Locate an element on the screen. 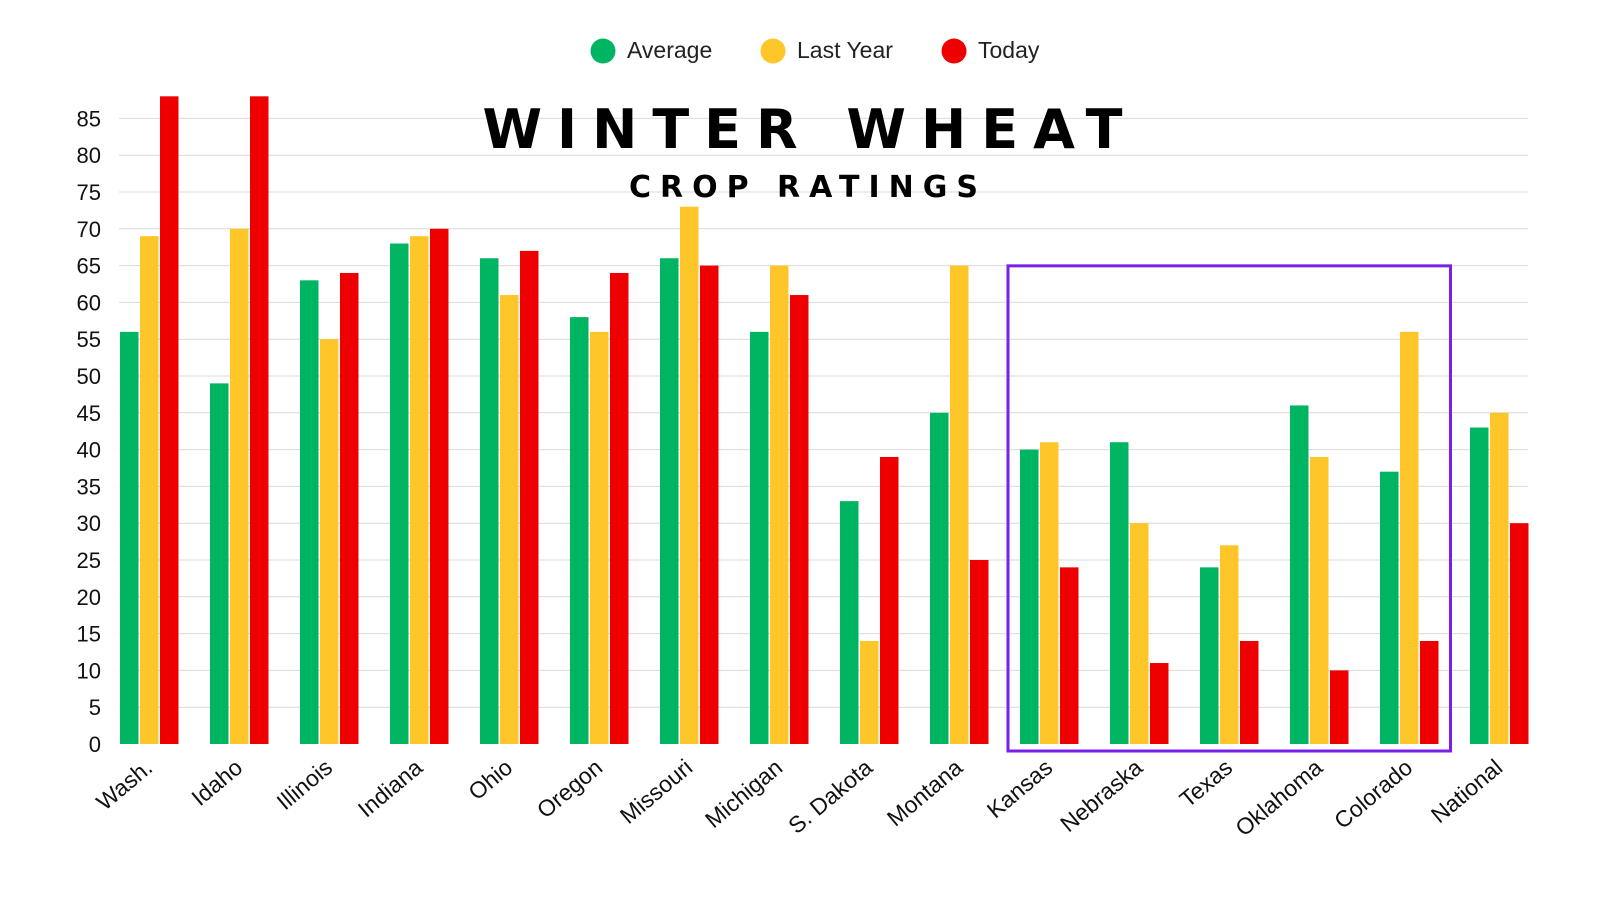 This screenshot has height=900, width=1600. y-tick-label: 30 is located at coordinates (89, 523).